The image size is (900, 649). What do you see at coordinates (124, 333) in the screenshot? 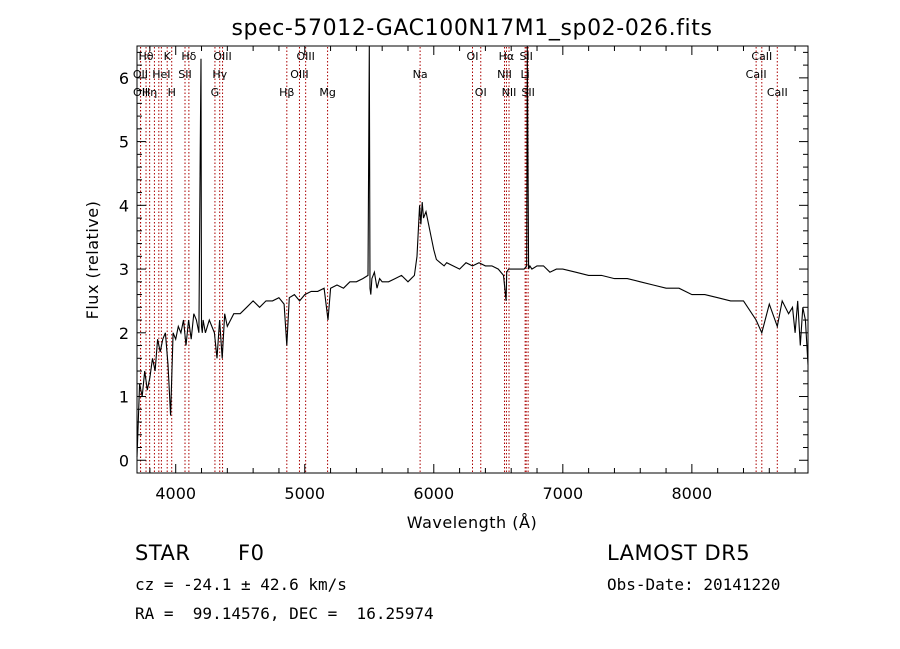
I see `y-tick-label: 2` at bounding box center [124, 333].